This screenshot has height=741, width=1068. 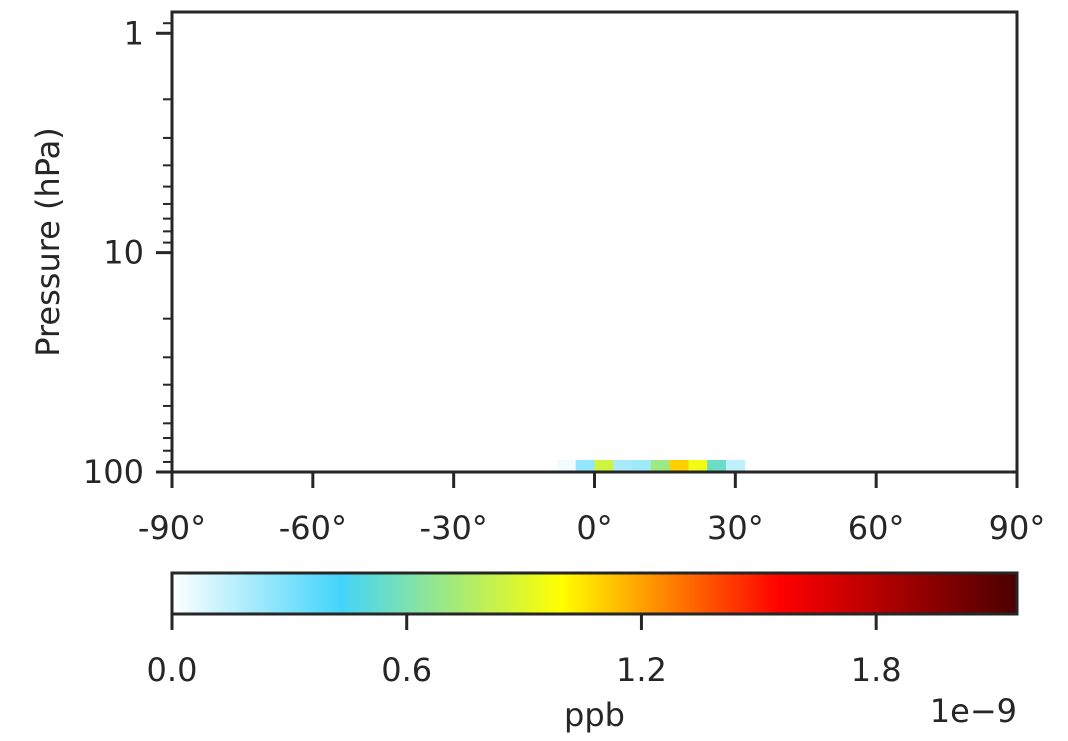 I want to click on x-tick-label: 90°, so click(x=1017, y=528).